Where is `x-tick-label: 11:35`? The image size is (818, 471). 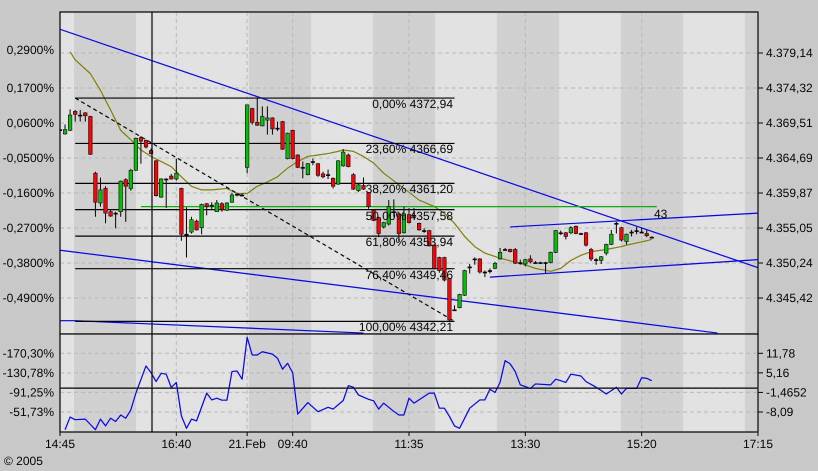
x-tick-label: 11:35 is located at coordinates (409, 444).